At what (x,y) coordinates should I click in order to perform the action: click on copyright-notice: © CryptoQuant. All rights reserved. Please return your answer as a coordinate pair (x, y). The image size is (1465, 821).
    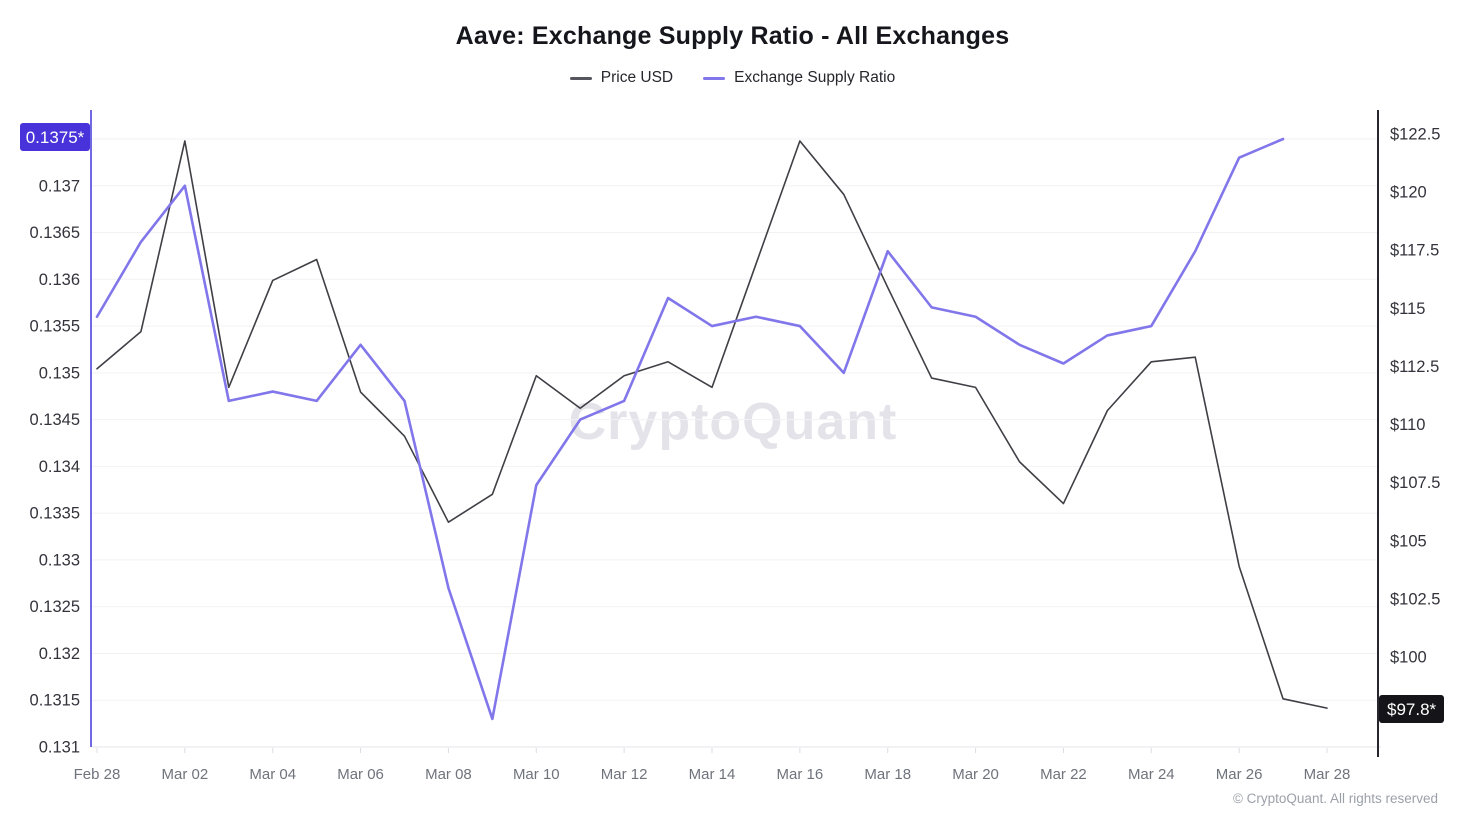
    Looking at the image, I should click on (1335, 798).